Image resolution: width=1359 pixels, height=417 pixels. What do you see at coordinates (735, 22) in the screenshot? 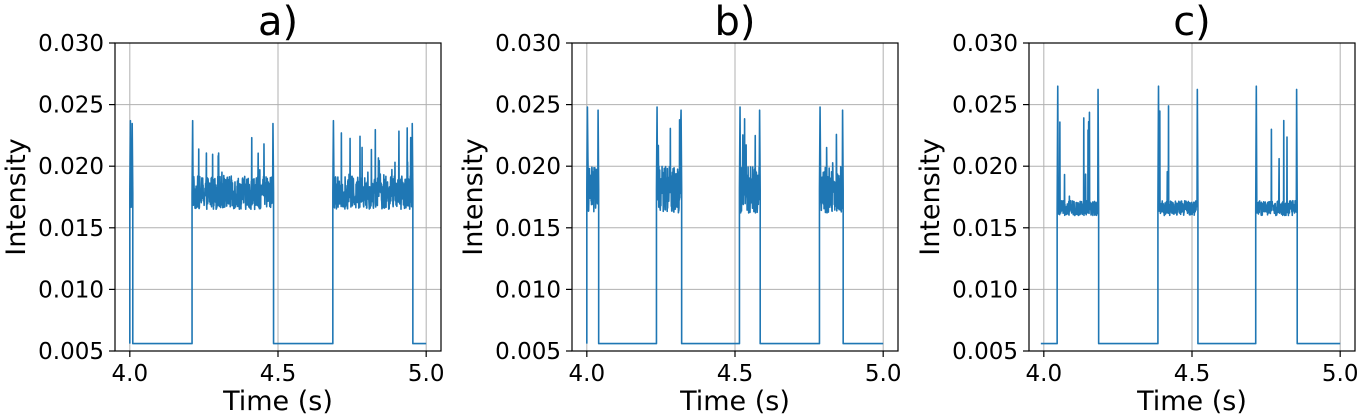
I see `chart-title: b)` at bounding box center [735, 22].